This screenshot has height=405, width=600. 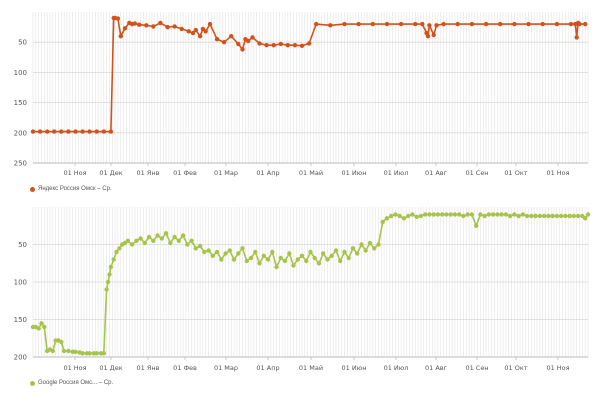 I want to click on x-tick-label: 01 Фев, so click(x=185, y=368).